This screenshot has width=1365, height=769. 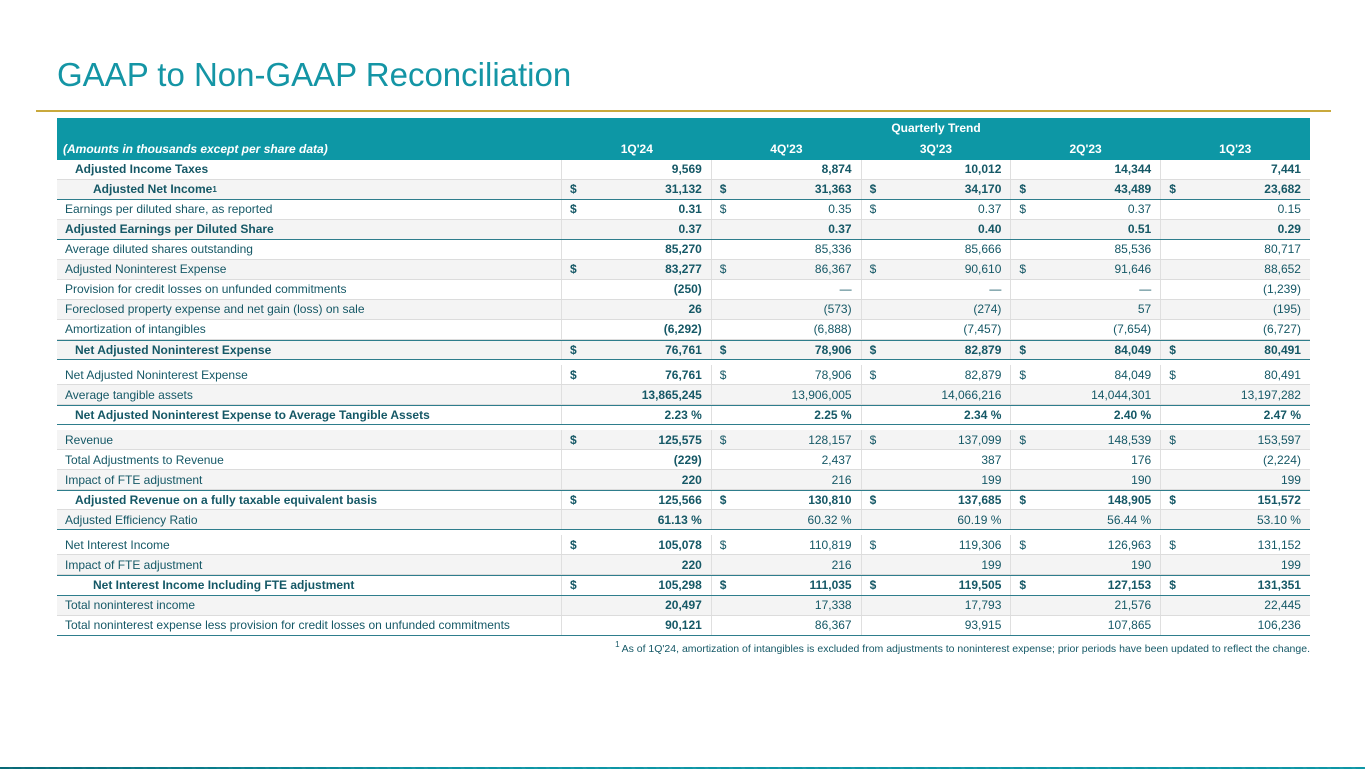 I want to click on column-header: 1Q'24, so click(x=636, y=149).